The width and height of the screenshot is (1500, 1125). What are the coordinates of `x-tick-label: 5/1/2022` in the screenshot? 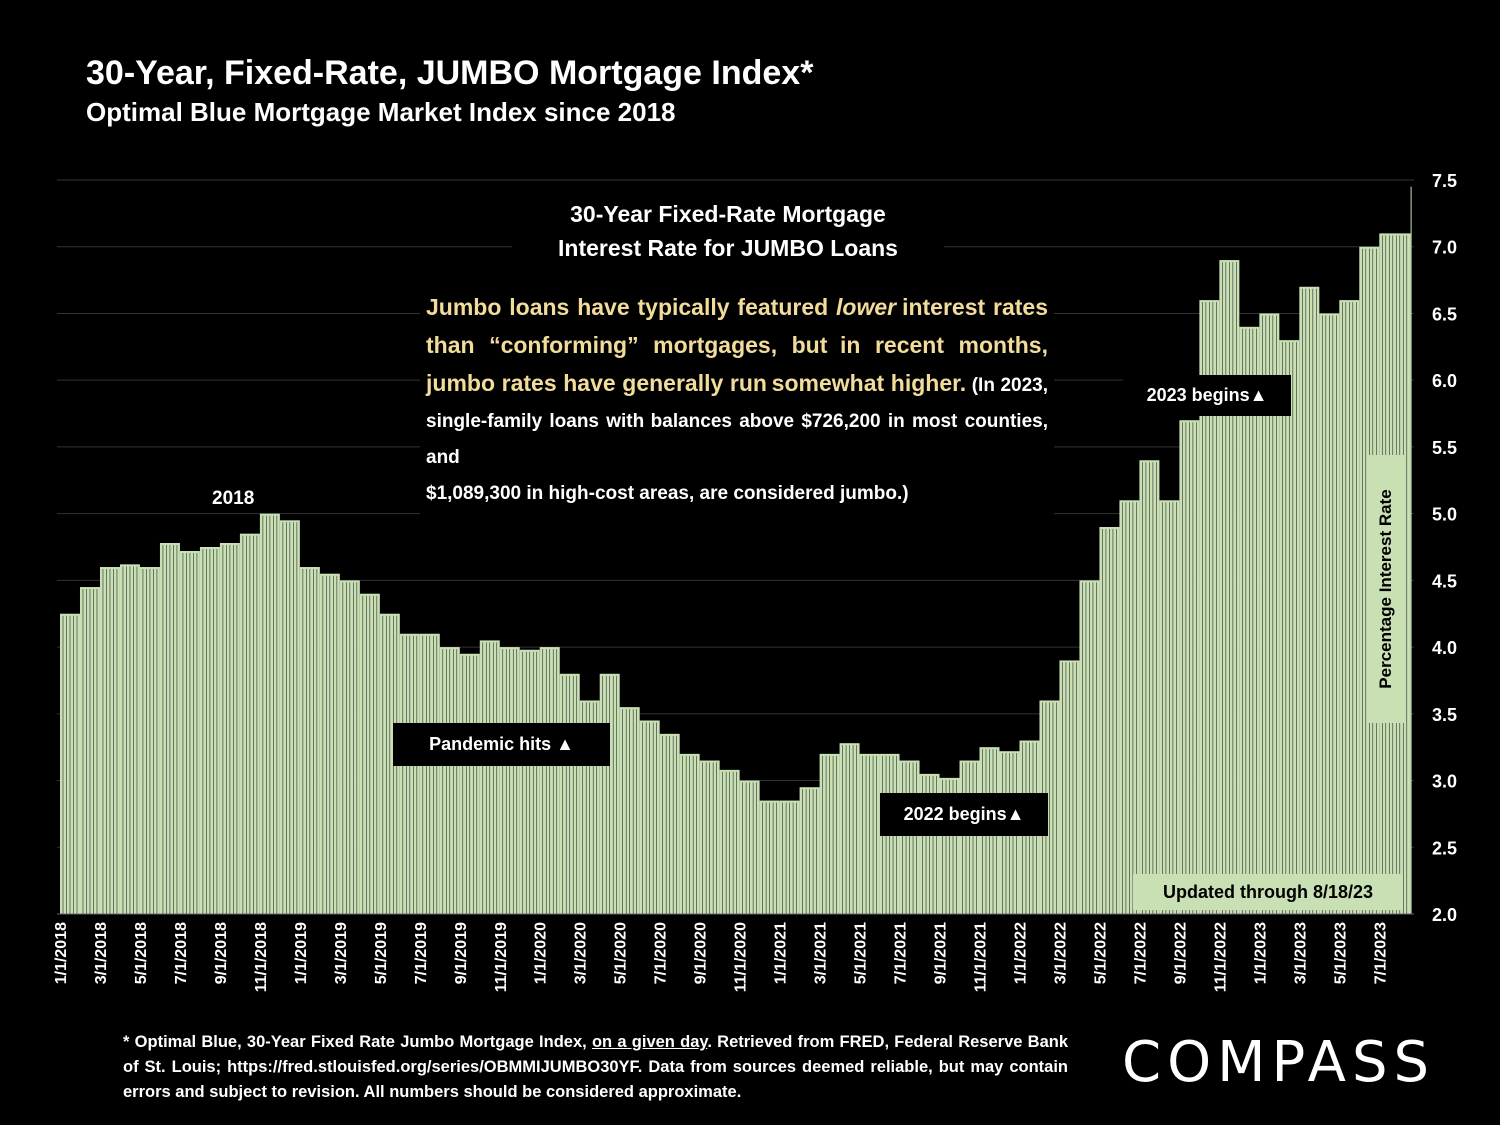 It's located at (1100, 953).